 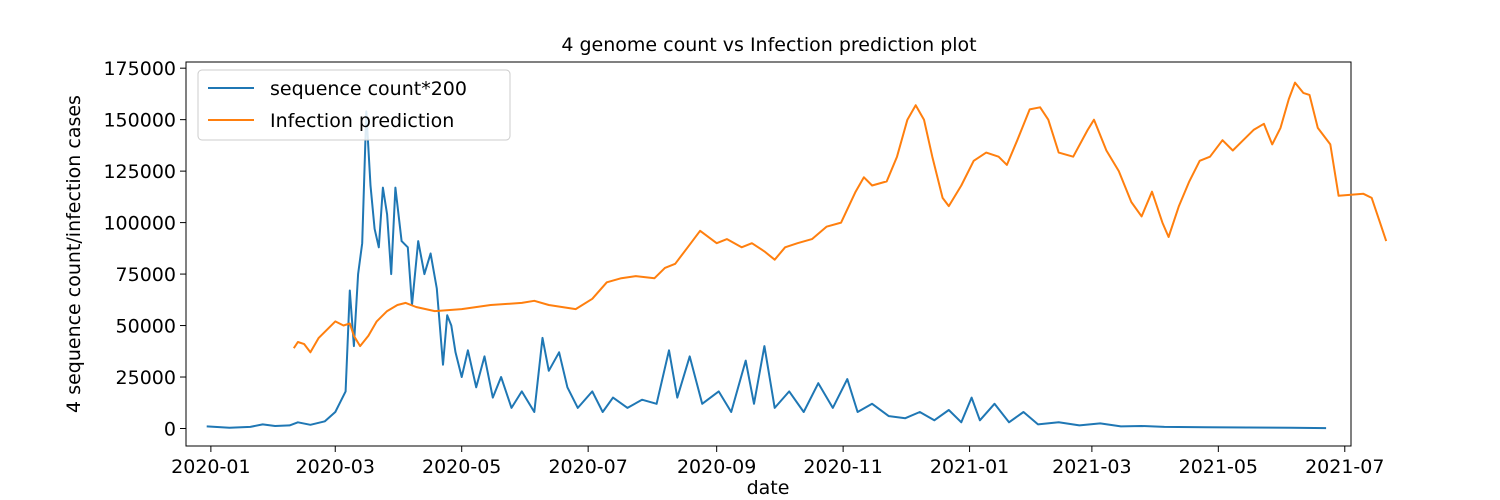 I want to click on x-tick-label: 2020-01, so click(x=210, y=467).